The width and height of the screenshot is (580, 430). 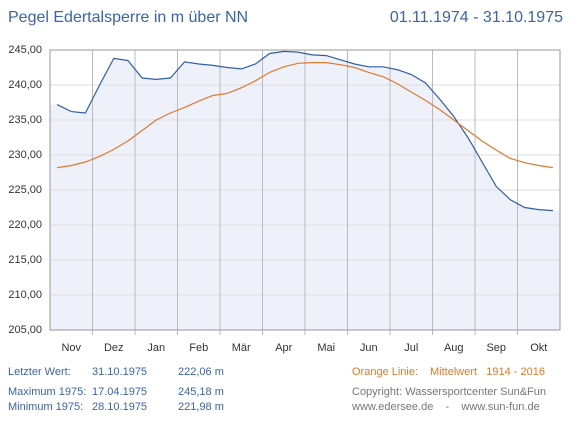 I want to click on x-tick-label: Okt, so click(x=538, y=348).